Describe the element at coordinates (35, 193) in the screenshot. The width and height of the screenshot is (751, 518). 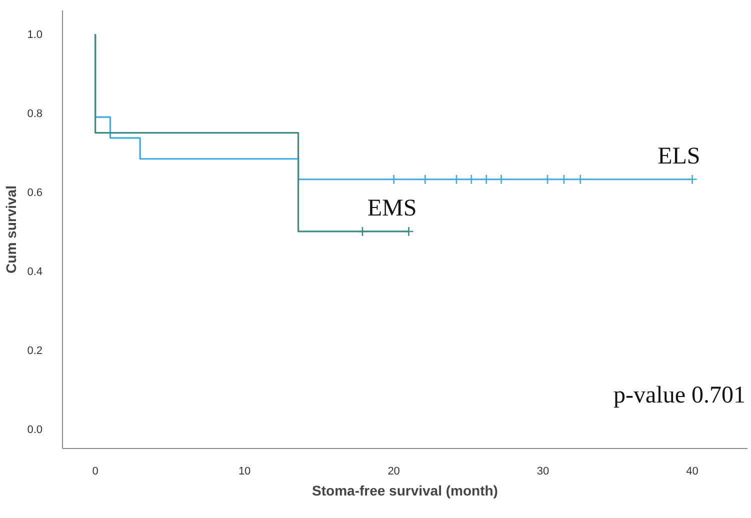
I see `y-tick-label: 0.6` at that location.